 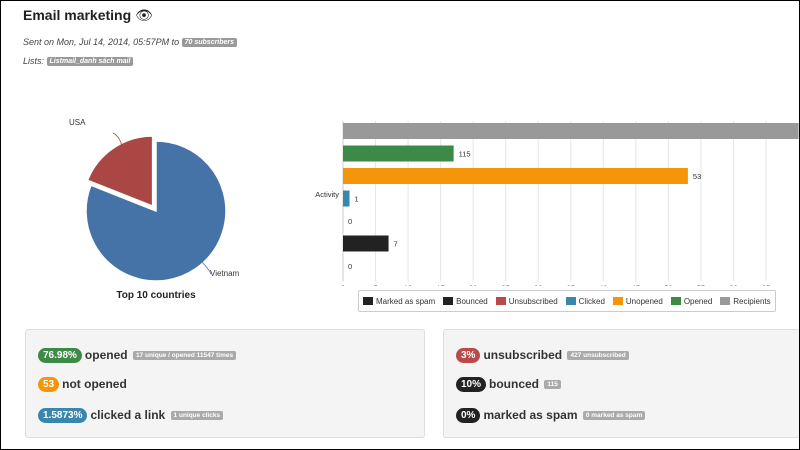 I want to click on x-tick-label: 5, so click(x=375, y=285).